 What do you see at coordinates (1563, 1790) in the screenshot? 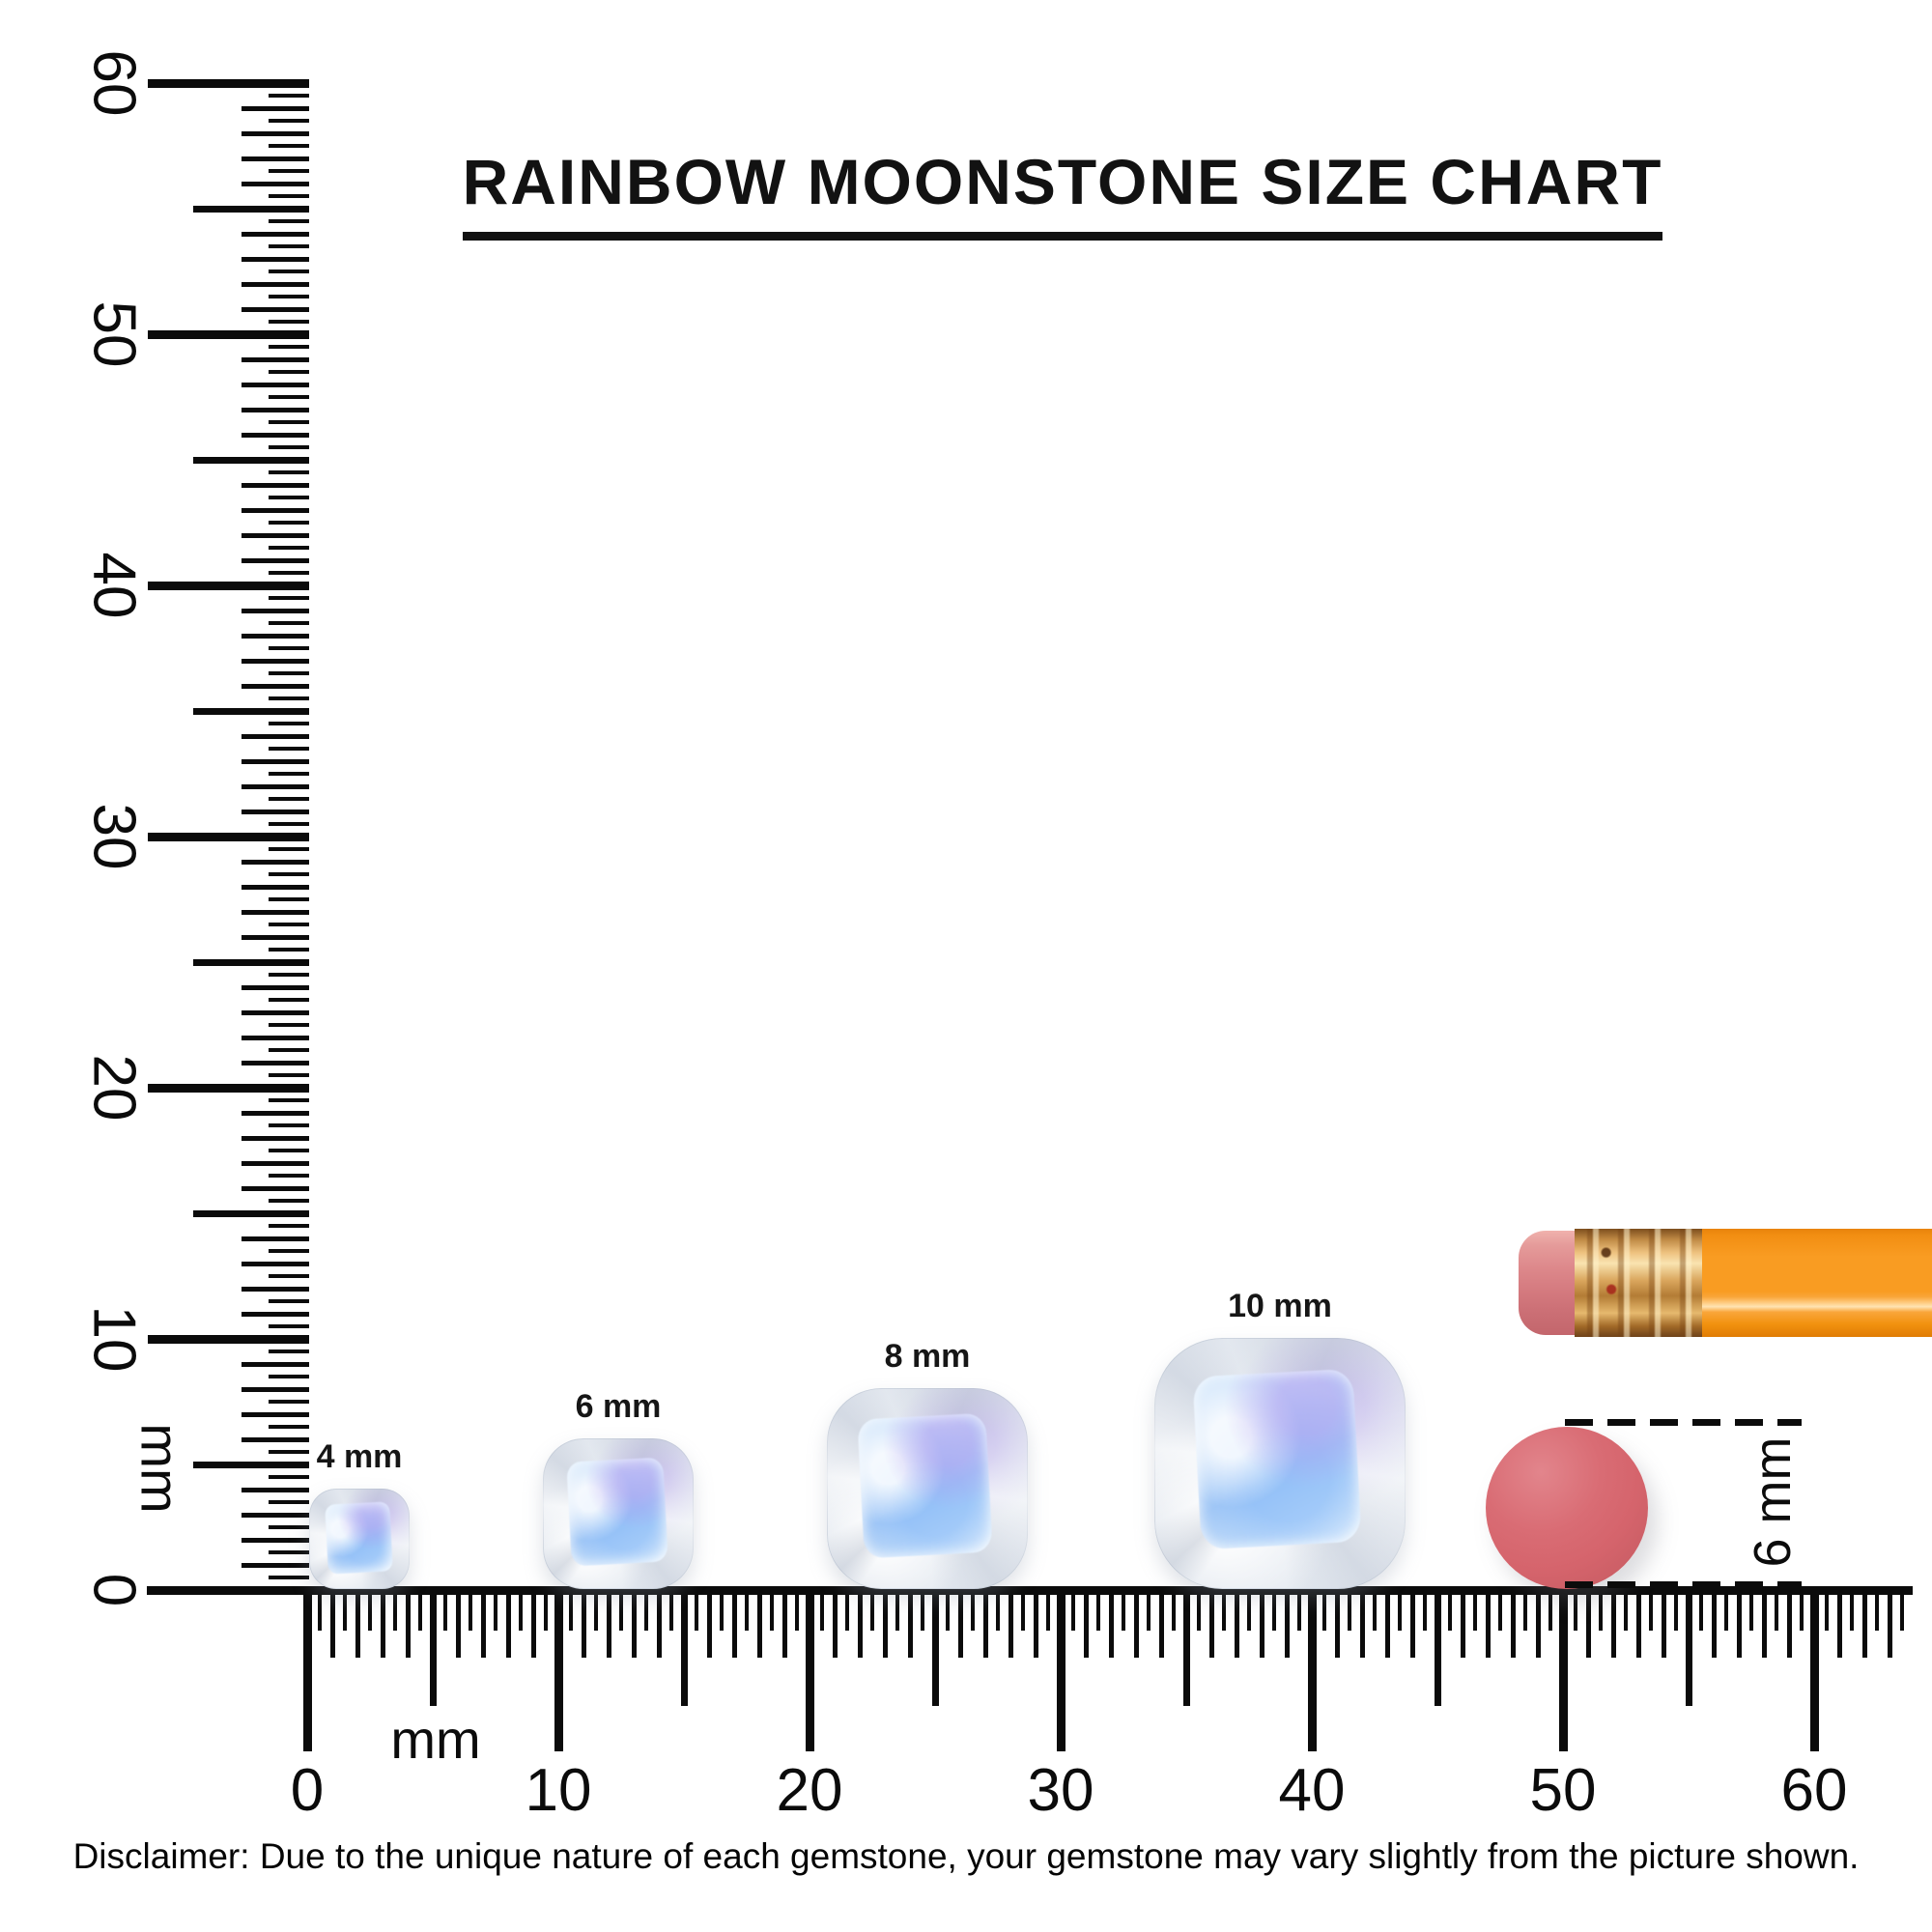
I see `h-ruler-number: 50` at bounding box center [1563, 1790].